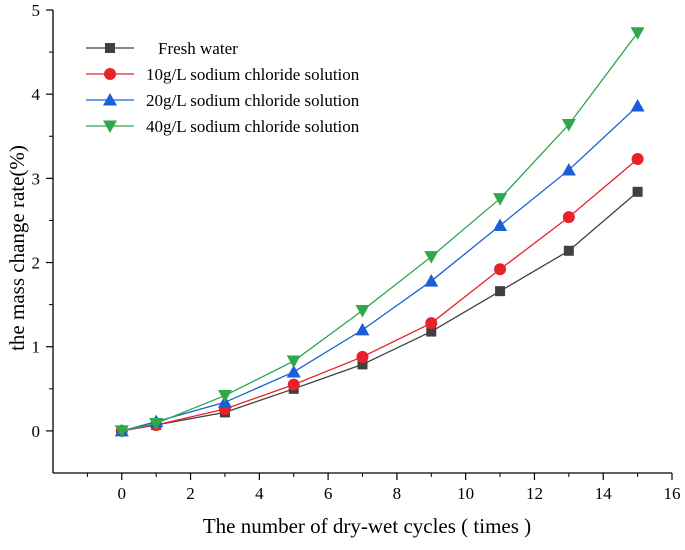 The height and width of the screenshot is (550, 685). Describe the element at coordinates (604, 493) in the screenshot. I see `x-tick-label: 14` at that location.